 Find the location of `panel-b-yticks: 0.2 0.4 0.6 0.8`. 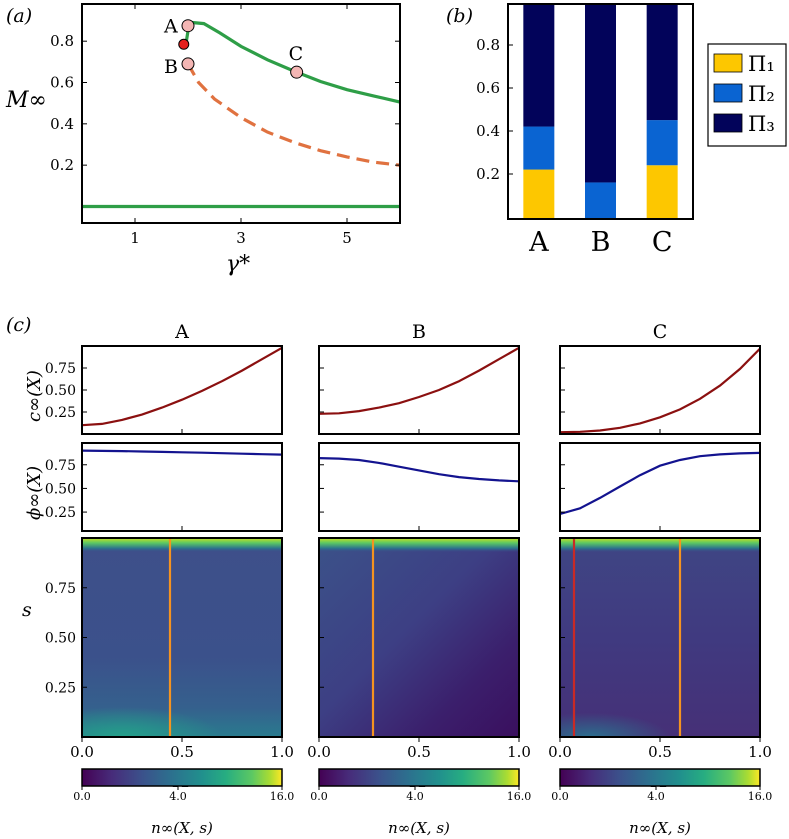

panel-b-yticks: 0.2 0.4 0.6 0.8 is located at coordinates (494, 109).